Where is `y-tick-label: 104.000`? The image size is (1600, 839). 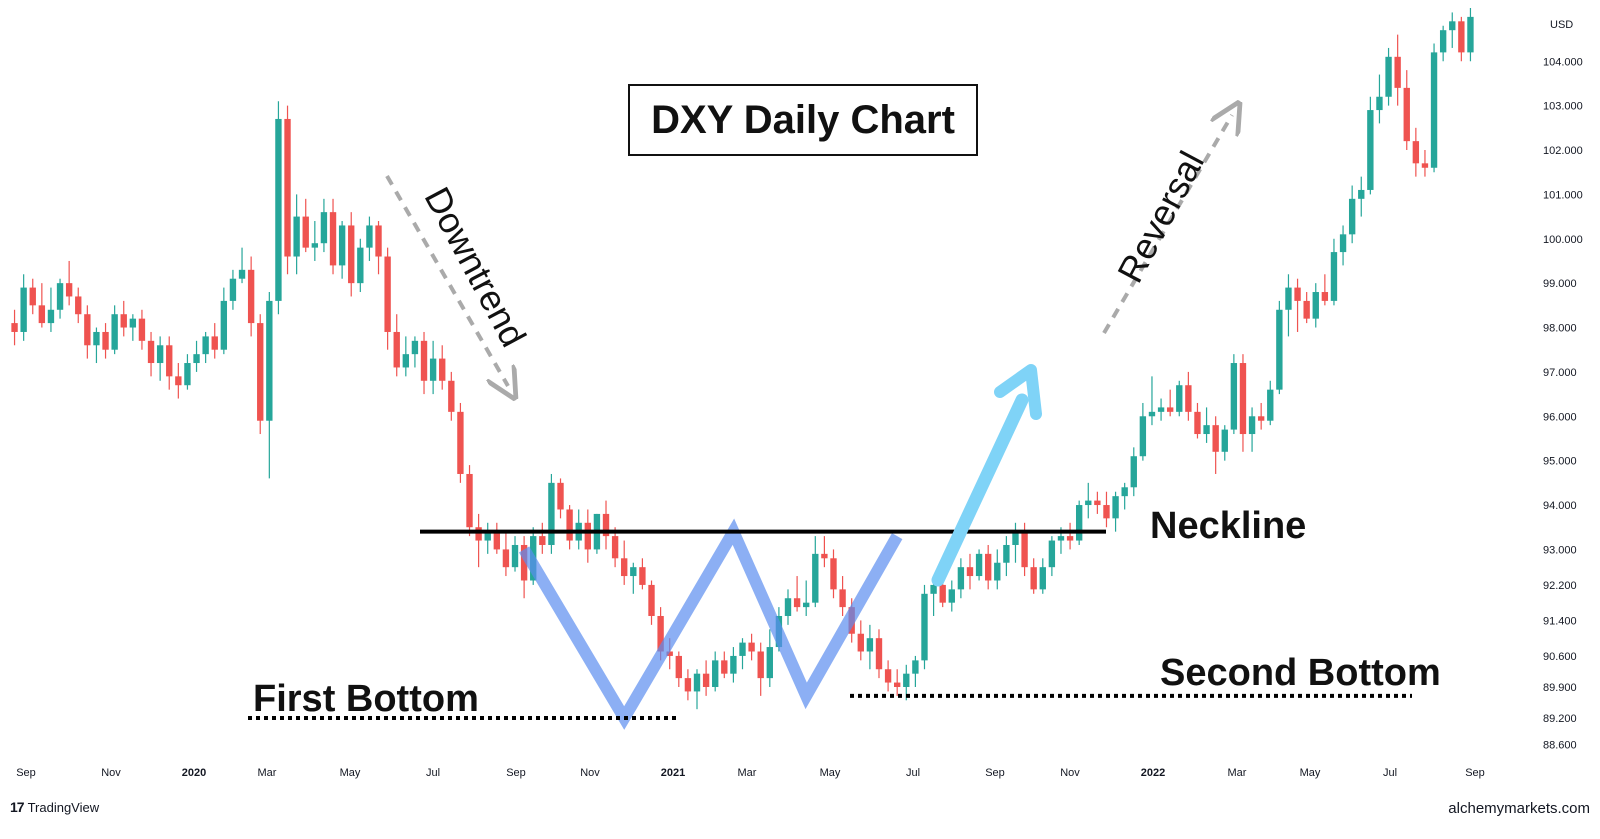 y-tick-label: 104.000 is located at coordinates (1563, 62).